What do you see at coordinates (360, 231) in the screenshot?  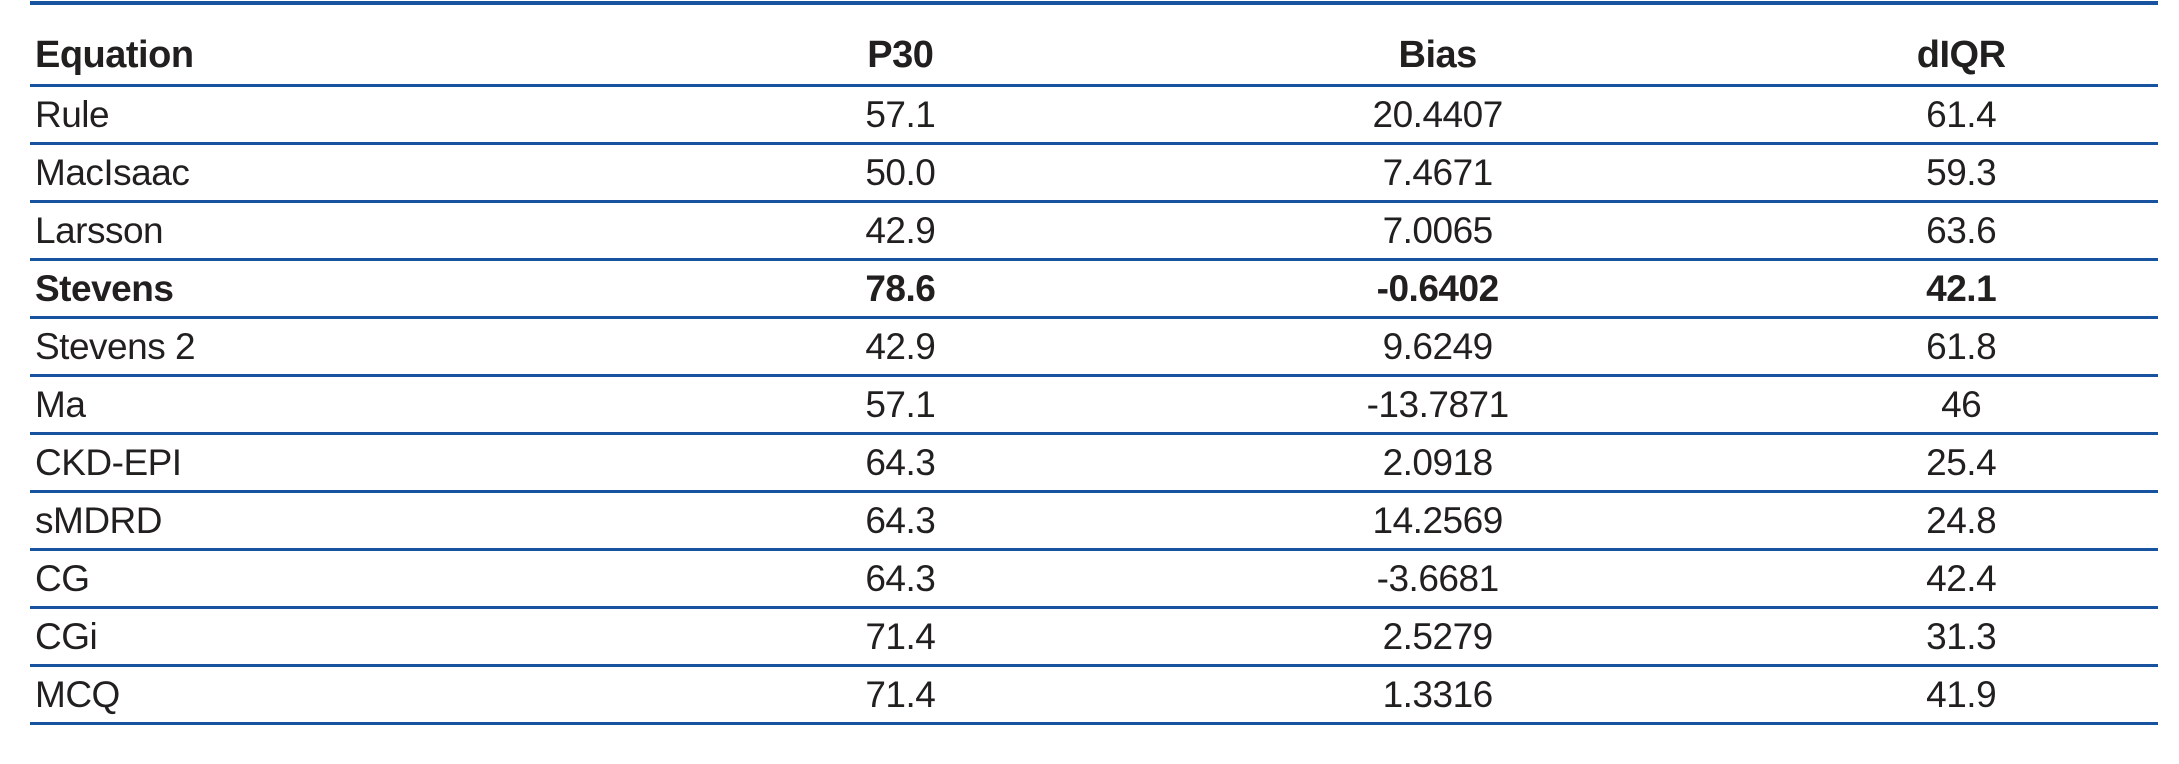 I see `cell-equation: Larsson` at bounding box center [360, 231].